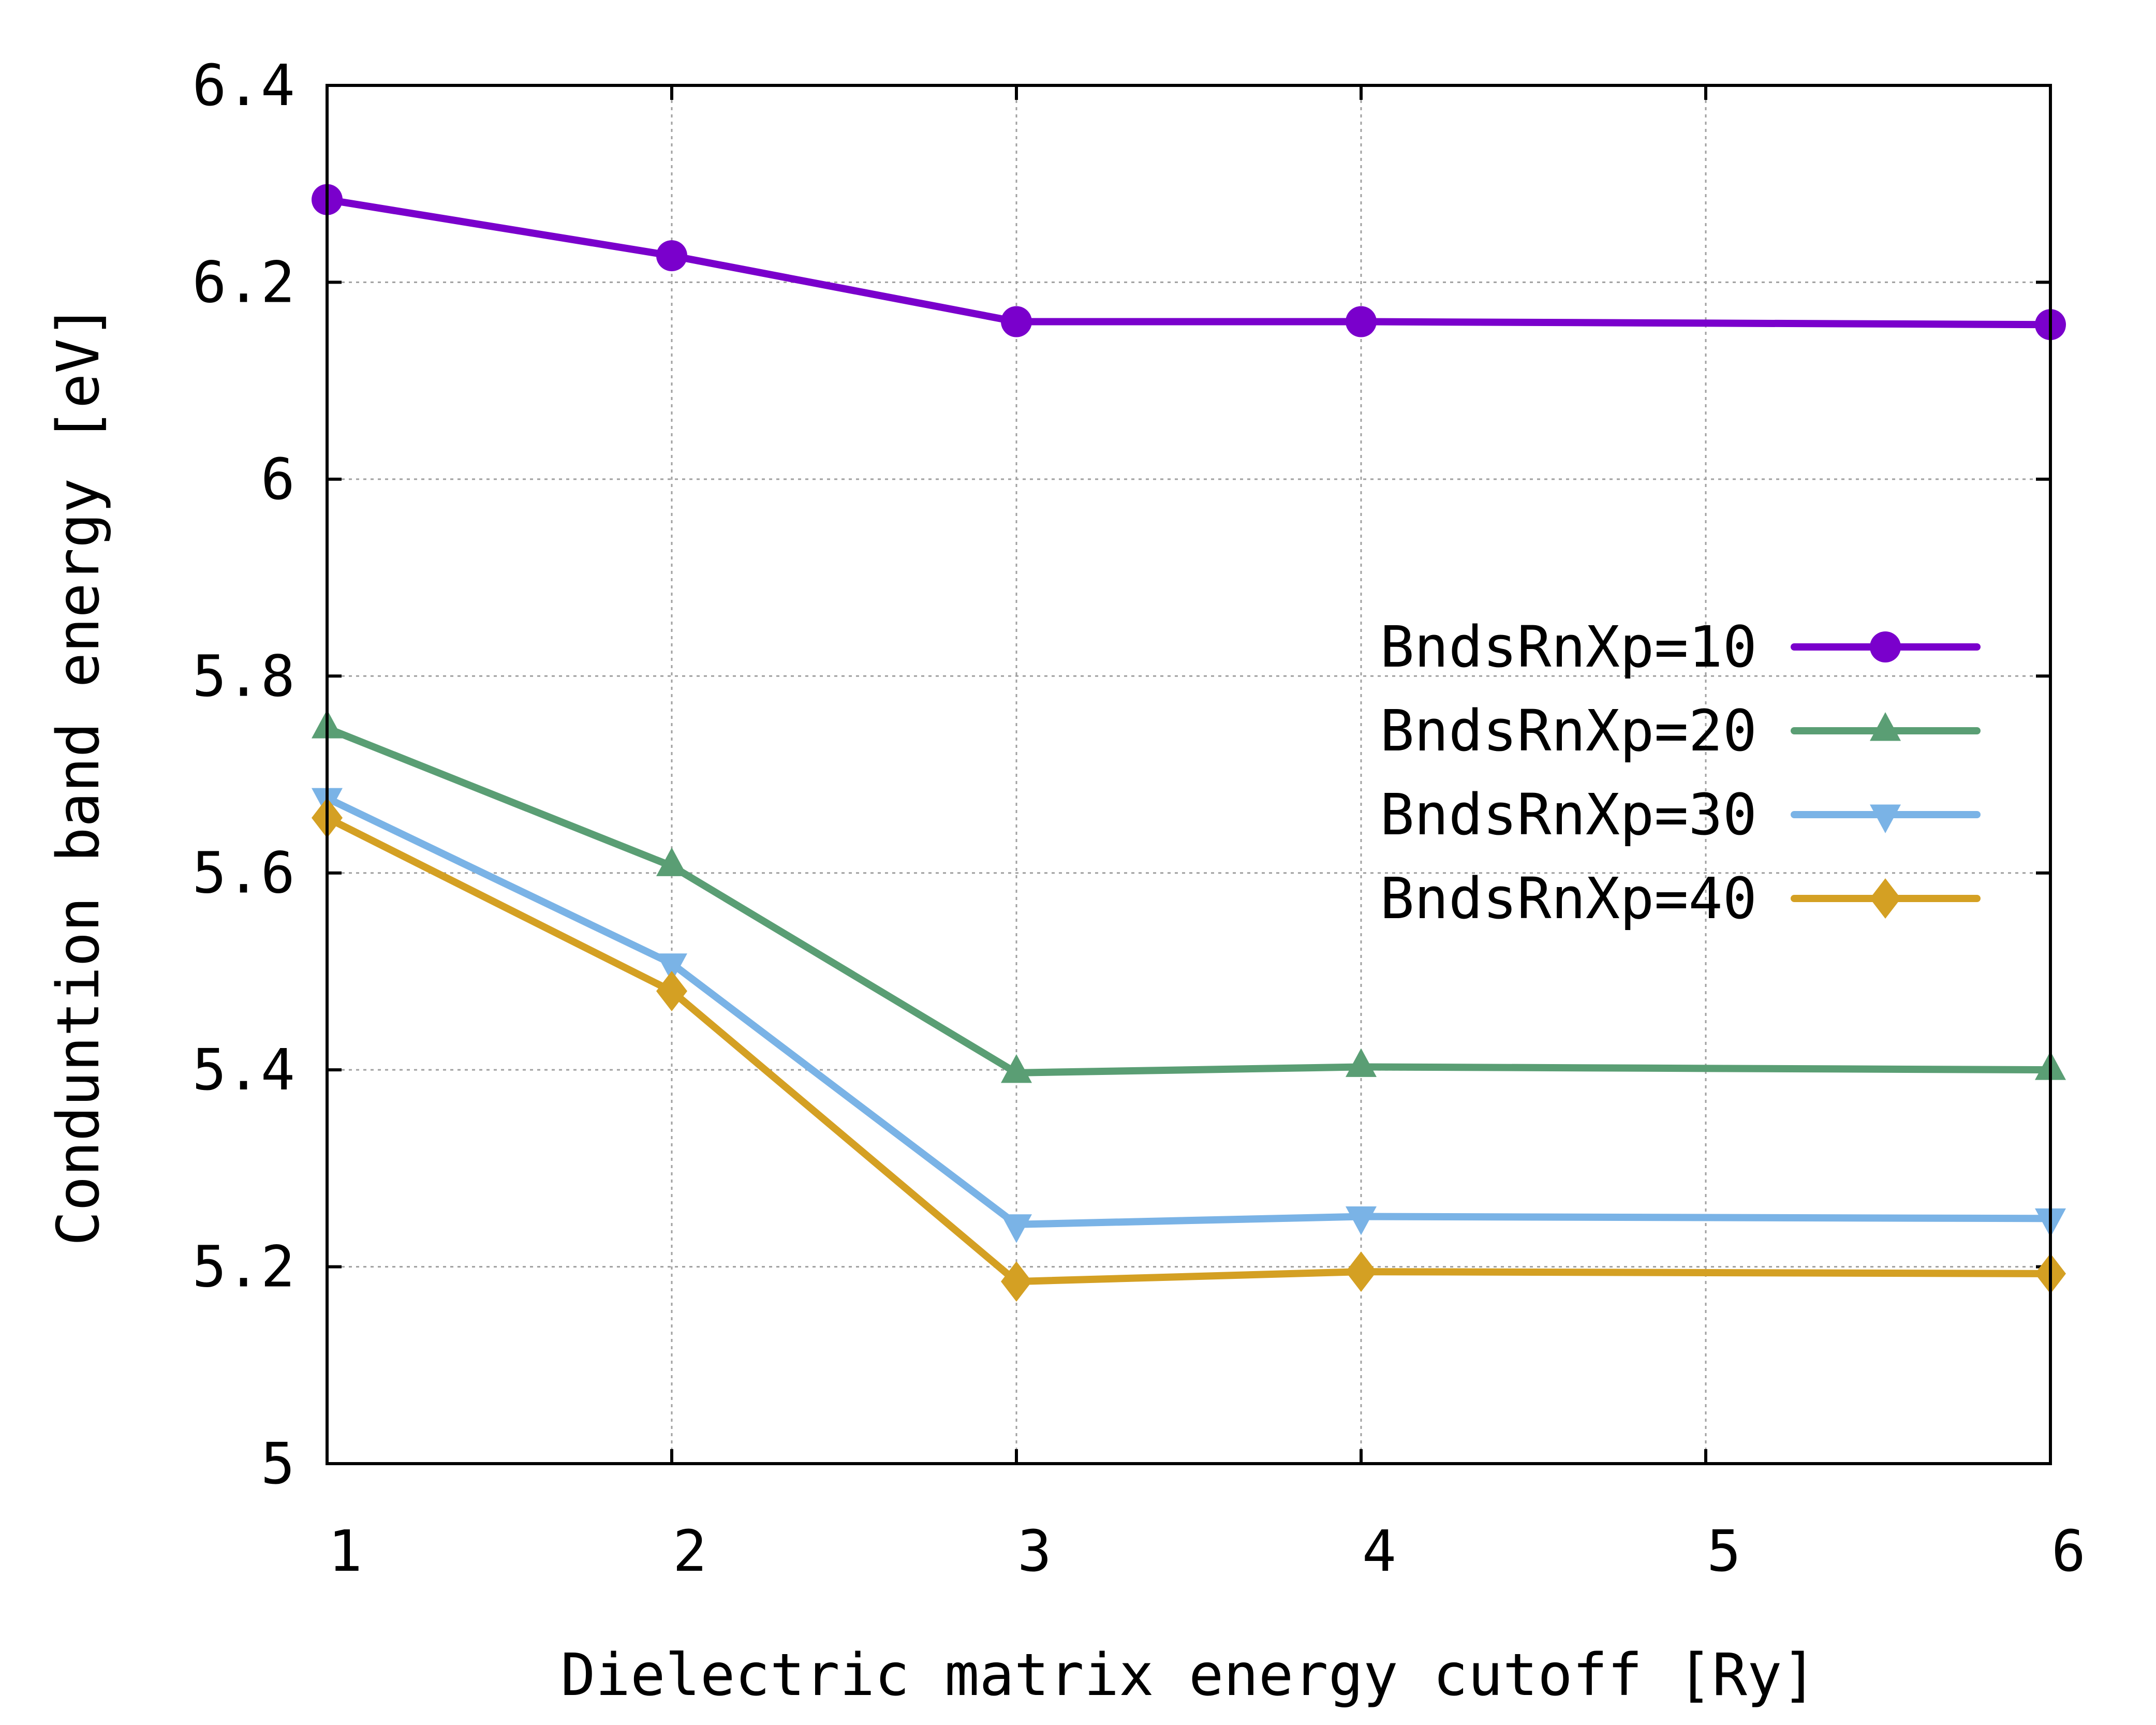 The width and height of the screenshot is (2156, 1725). Describe the element at coordinates (1568, 731) in the screenshot. I see `legend-label: BndsRnXp=20` at that location.